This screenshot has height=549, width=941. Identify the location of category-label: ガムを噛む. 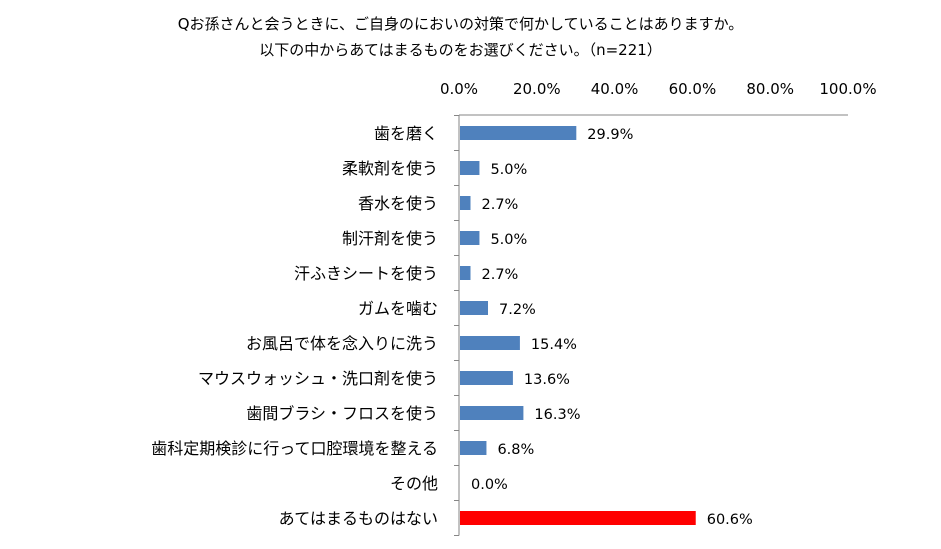
(398, 308).